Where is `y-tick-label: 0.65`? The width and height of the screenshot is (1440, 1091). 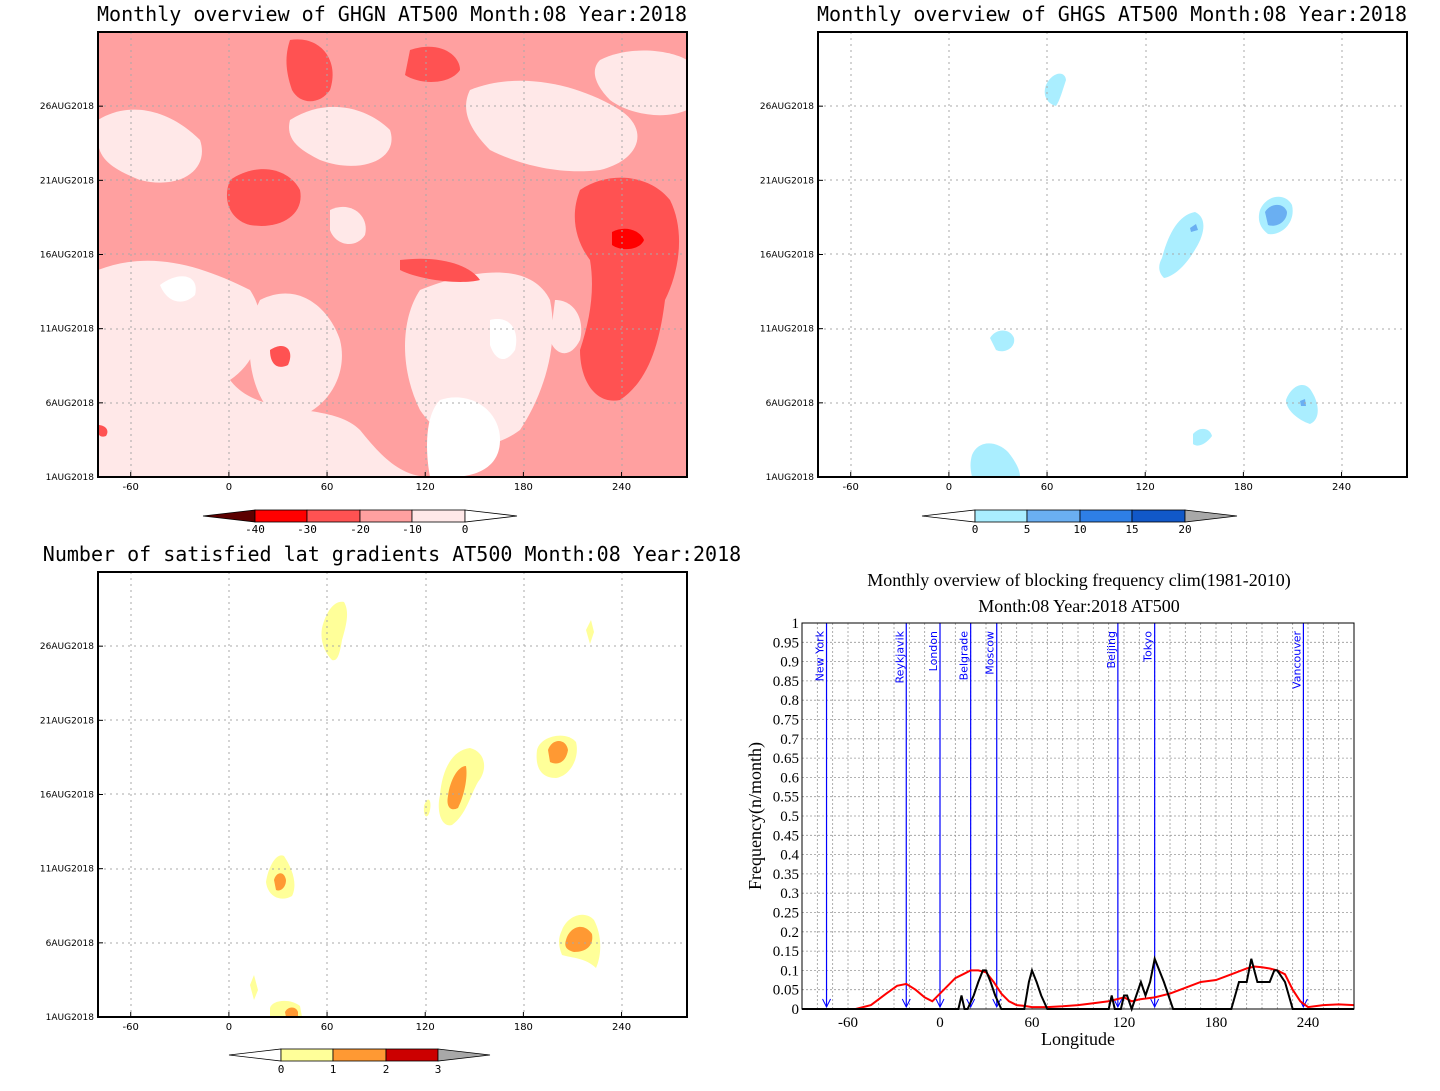 y-tick-label: 0.65 is located at coordinates (786, 759).